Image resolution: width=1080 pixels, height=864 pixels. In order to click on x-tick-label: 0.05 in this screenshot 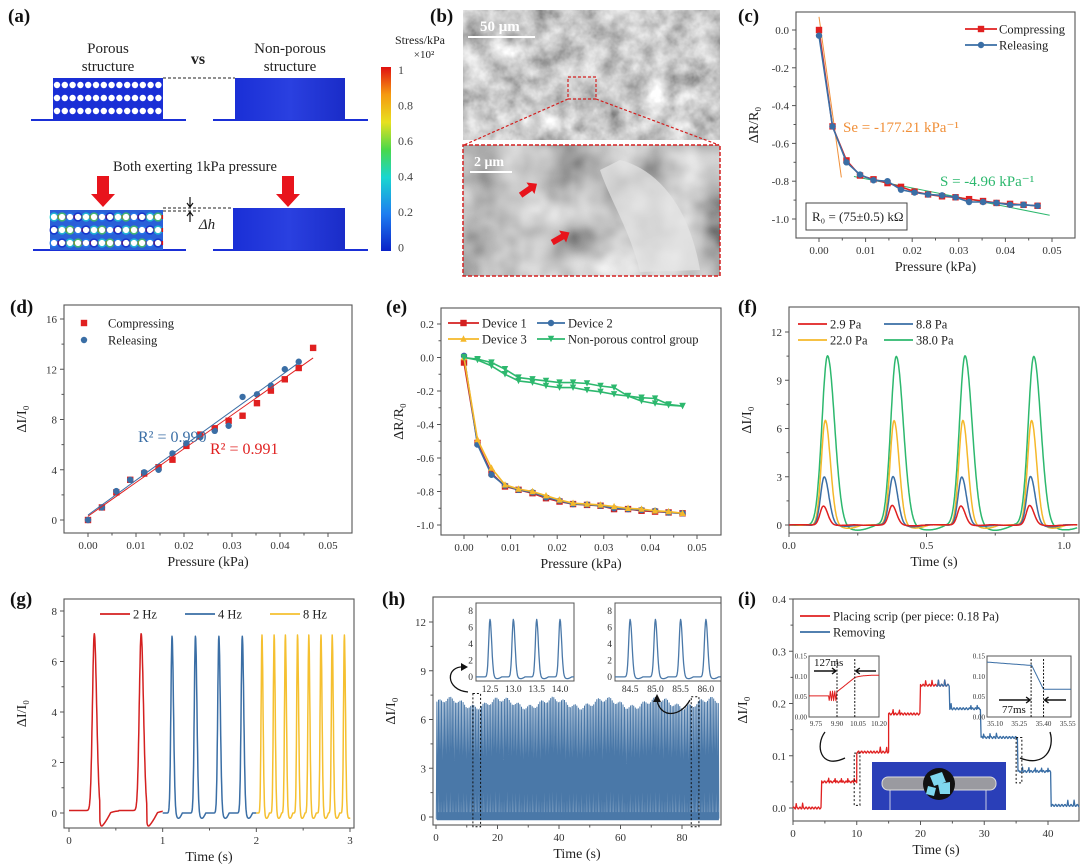, I will do `click(697, 548)`.